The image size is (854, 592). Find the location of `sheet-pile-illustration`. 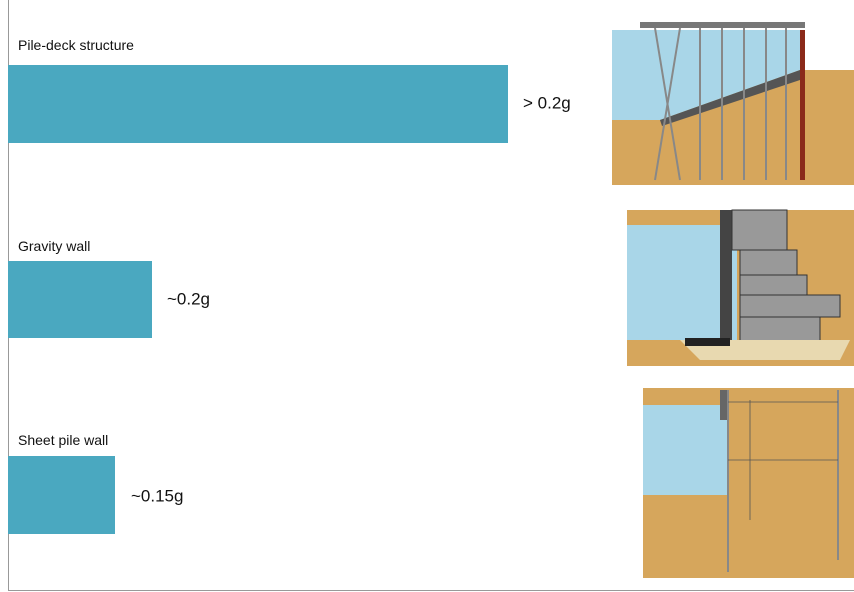

sheet-pile-illustration is located at coordinates (748, 483).